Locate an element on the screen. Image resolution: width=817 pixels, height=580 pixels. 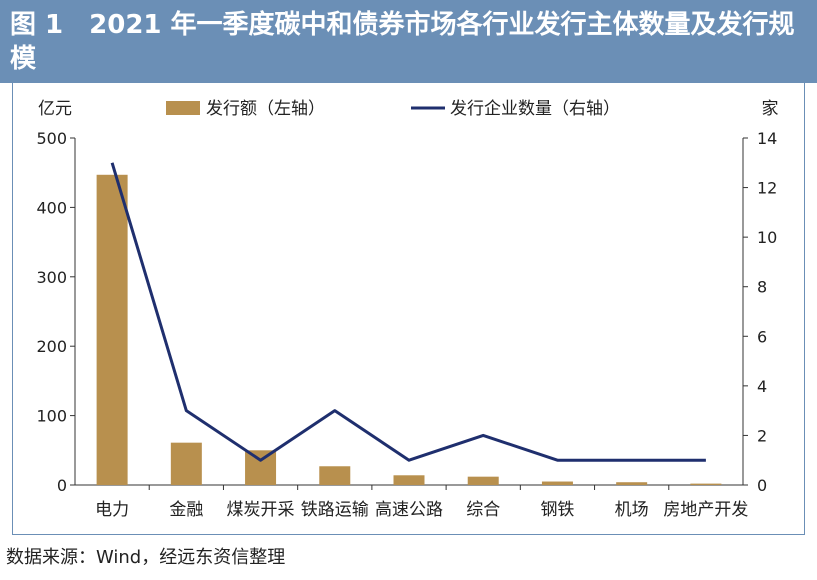
legend-line-label: 发行企业数量（右轴） is located at coordinates (535, 109).